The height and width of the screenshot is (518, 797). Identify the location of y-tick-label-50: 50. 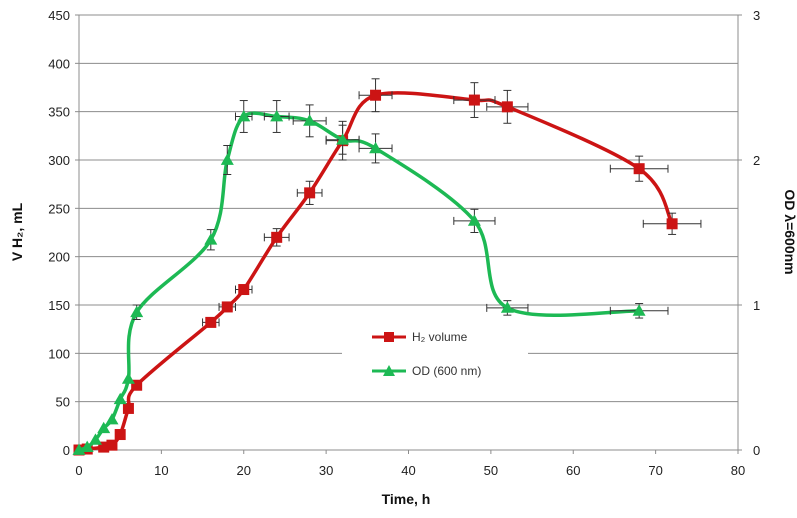
(63, 402).